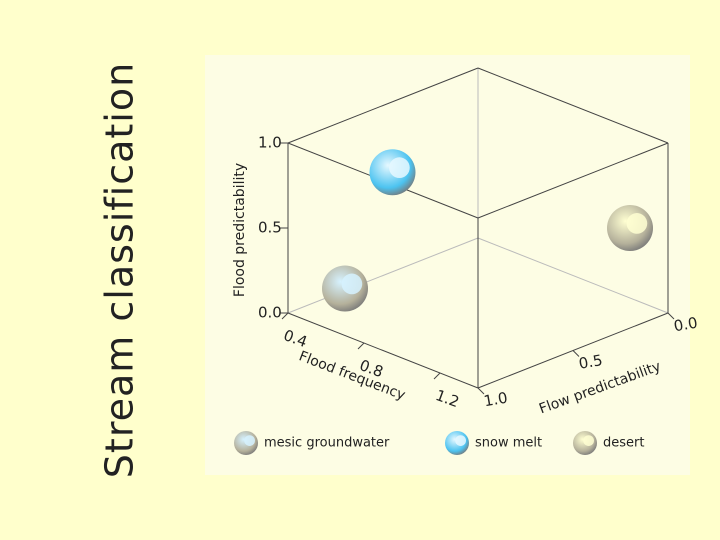  I want to click on y-tick-label: 0.0, so click(685, 325).